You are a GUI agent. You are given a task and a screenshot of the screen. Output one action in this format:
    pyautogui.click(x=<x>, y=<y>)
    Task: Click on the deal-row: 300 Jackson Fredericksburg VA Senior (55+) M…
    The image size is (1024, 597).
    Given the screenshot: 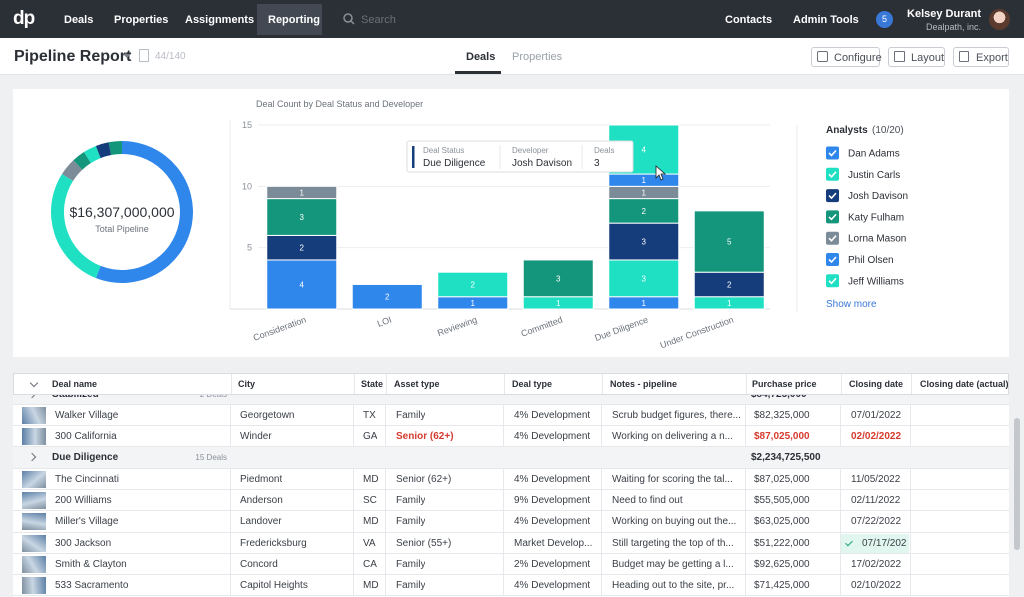 What is the action you would take?
    pyautogui.click(x=511, y=543)
    